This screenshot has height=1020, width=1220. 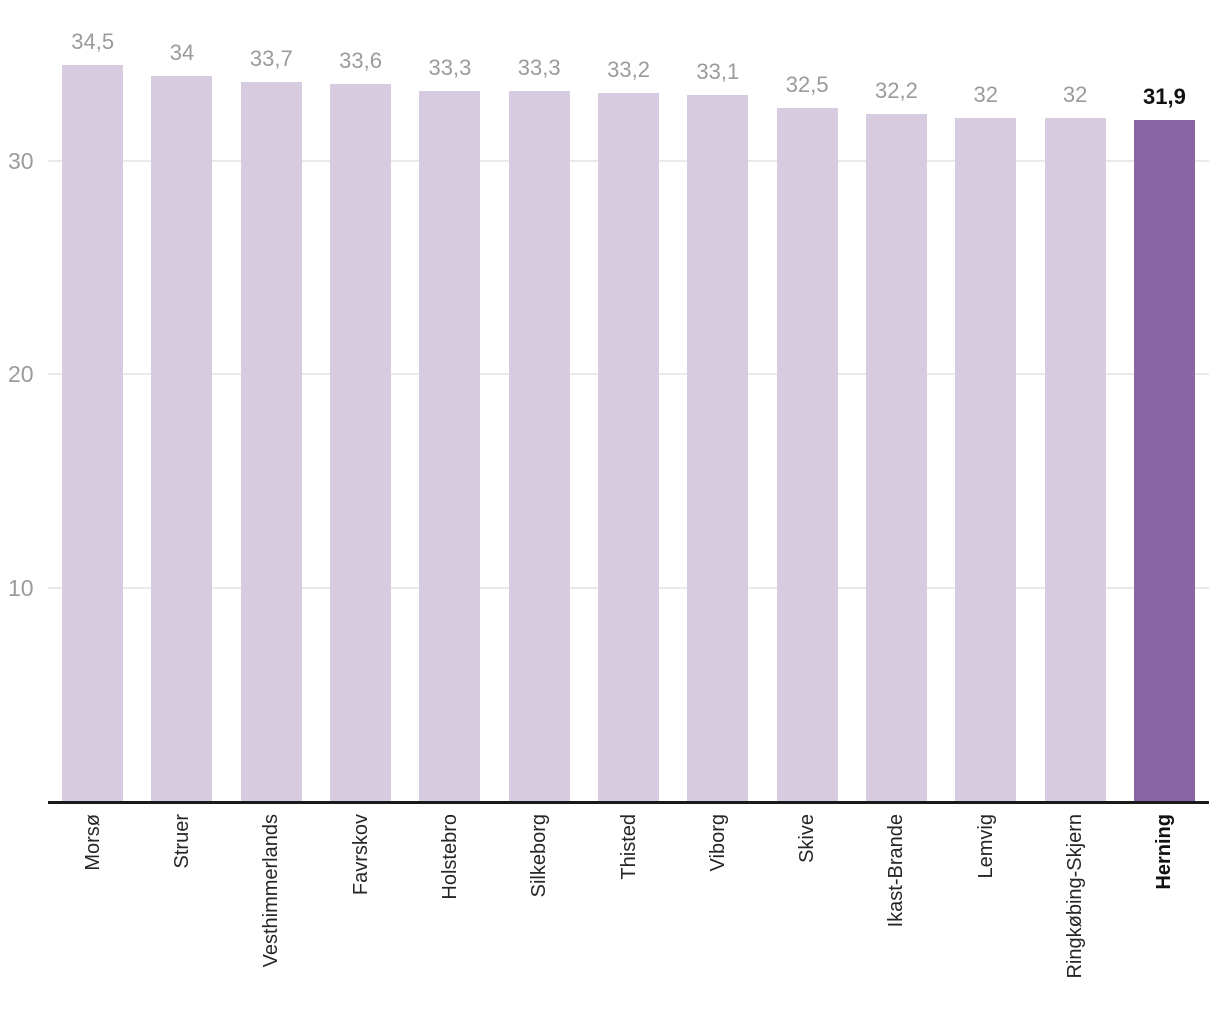 I want to click on x-label-slot: Skive, so click(x=807, y=914).